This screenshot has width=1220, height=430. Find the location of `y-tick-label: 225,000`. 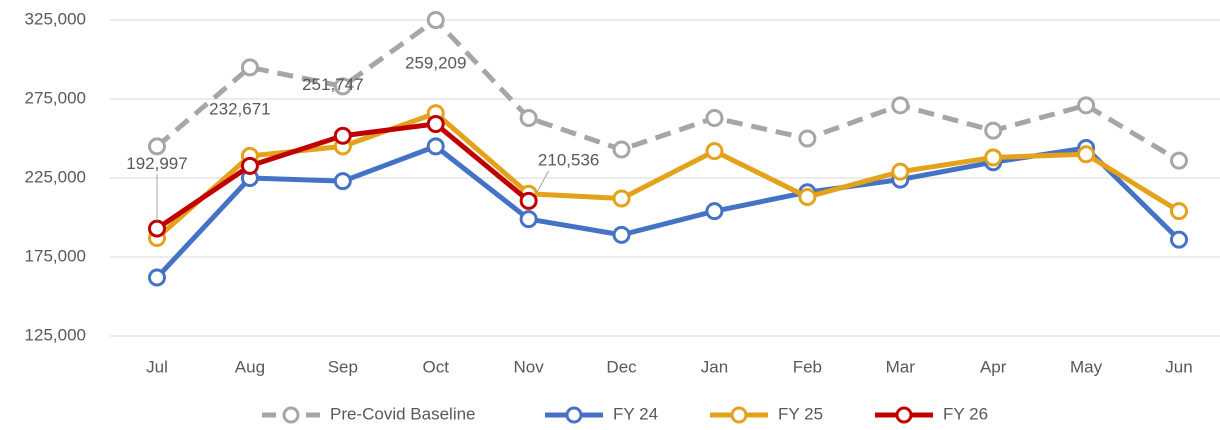

y-tick-label: 225,000 is located at coordinates (55, 176).